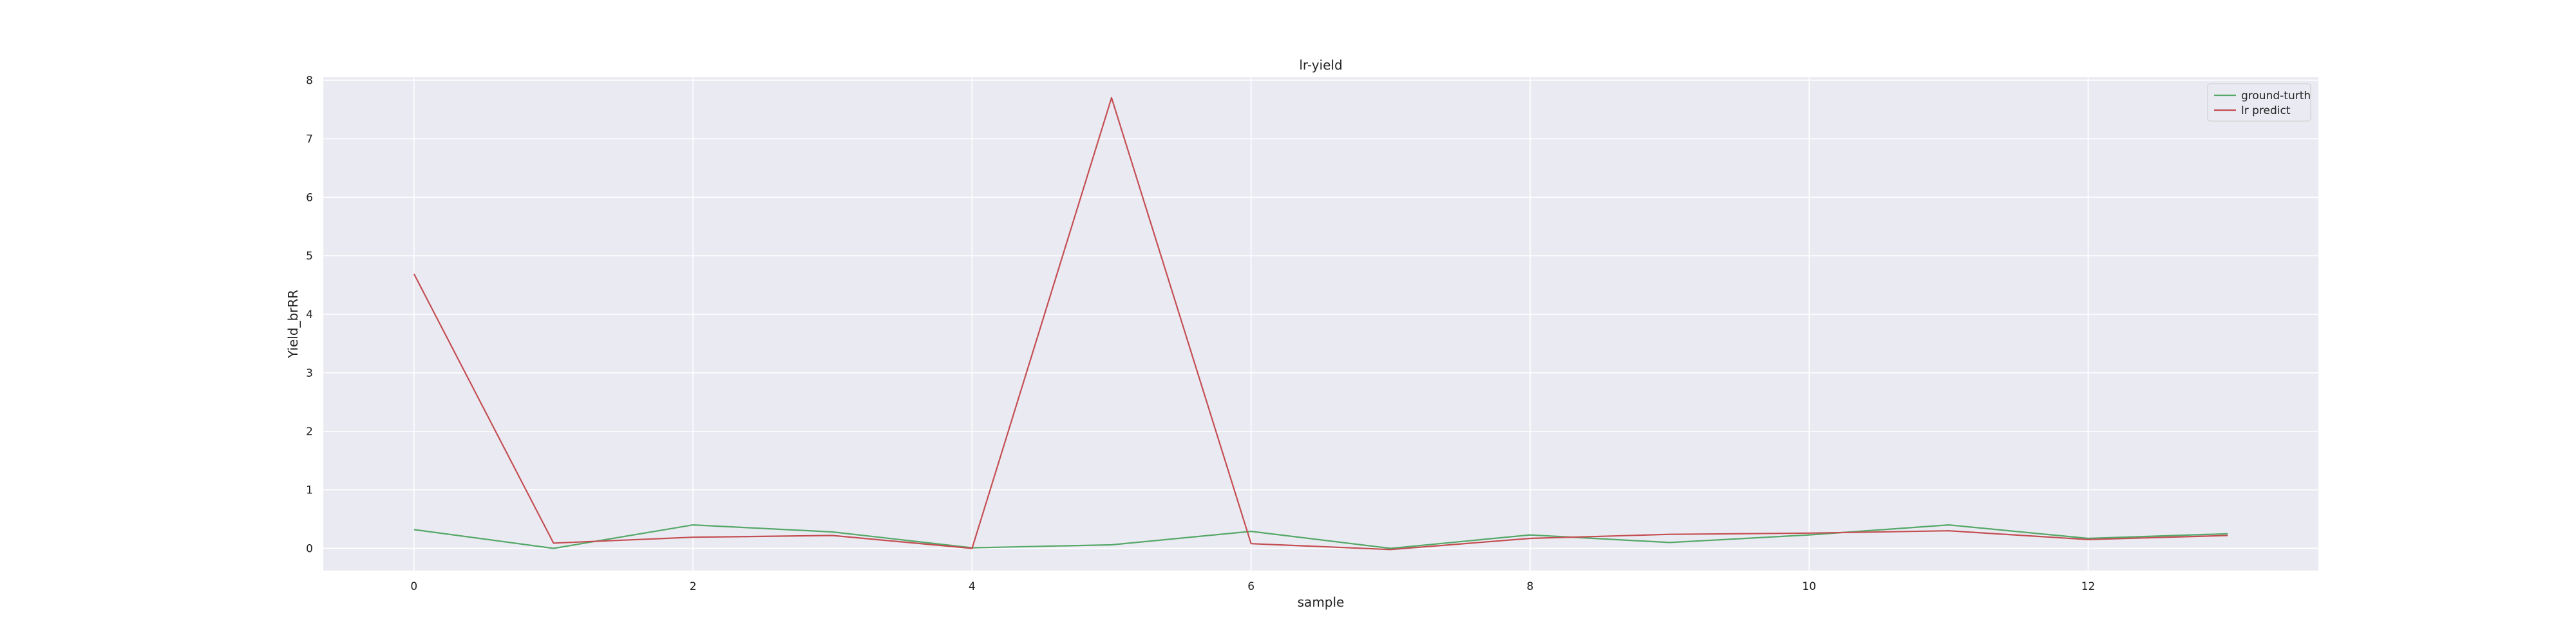 Image resolution: width=2576 pixels, height=644 pixels. Describe the element at coordinates (1320, 65) in the screenshot. I see `chart-title: lr-yield` at that location.